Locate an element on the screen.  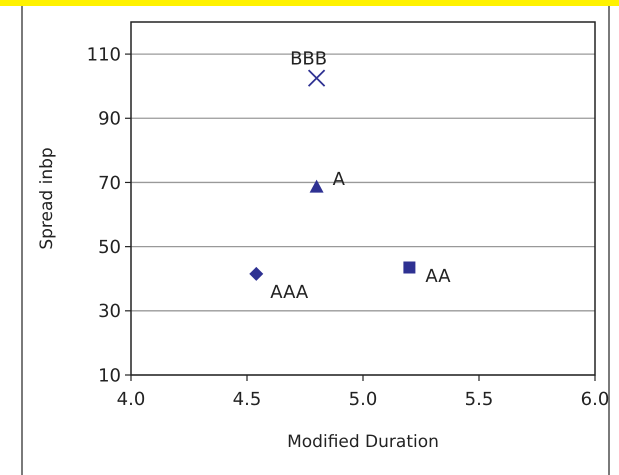
y-tick-label: 30 is located at coordinates (109, 311).